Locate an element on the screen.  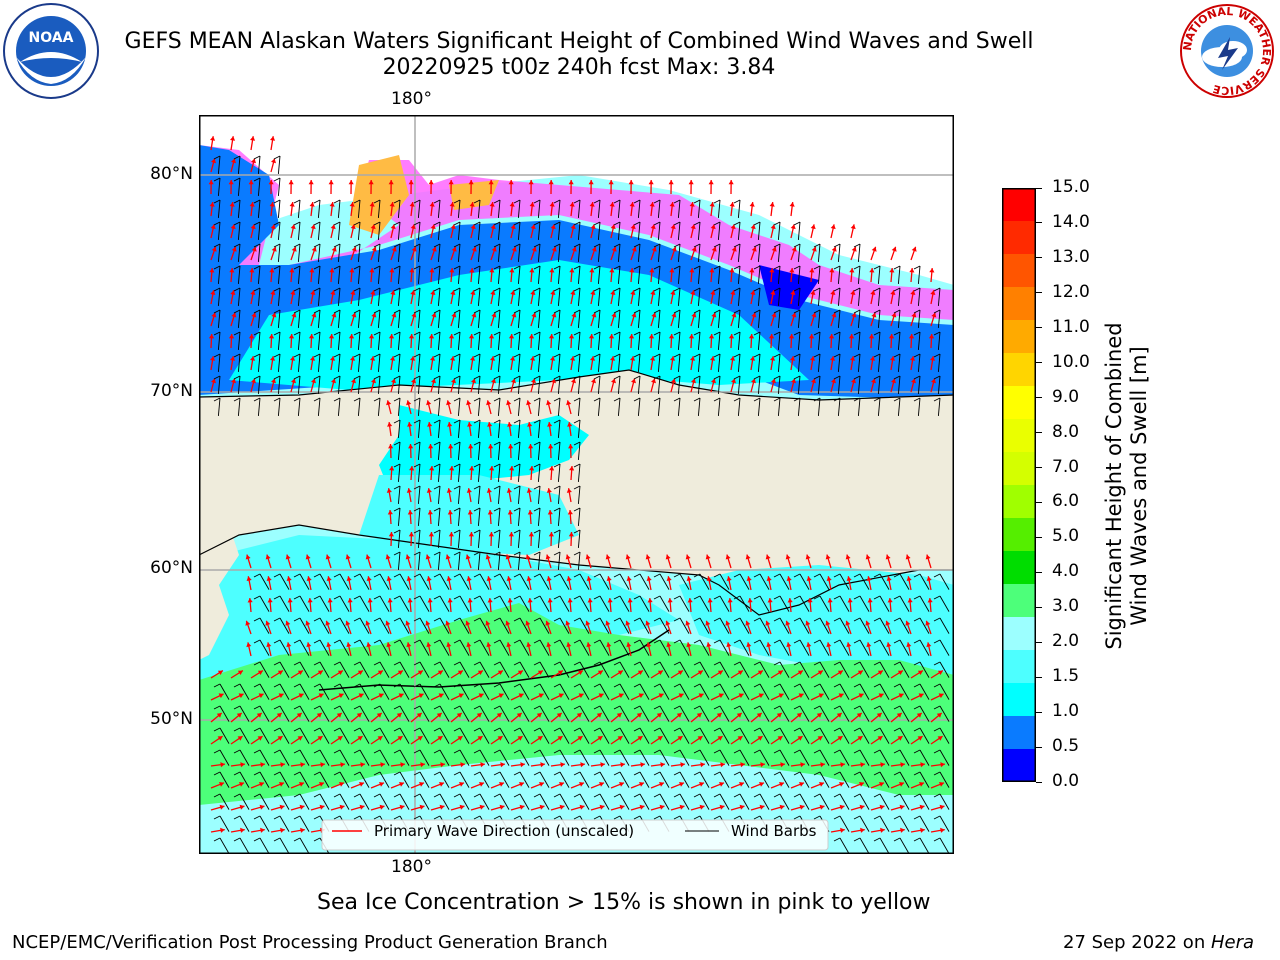
colorbar-segment is located at coordinates (1019, 601).